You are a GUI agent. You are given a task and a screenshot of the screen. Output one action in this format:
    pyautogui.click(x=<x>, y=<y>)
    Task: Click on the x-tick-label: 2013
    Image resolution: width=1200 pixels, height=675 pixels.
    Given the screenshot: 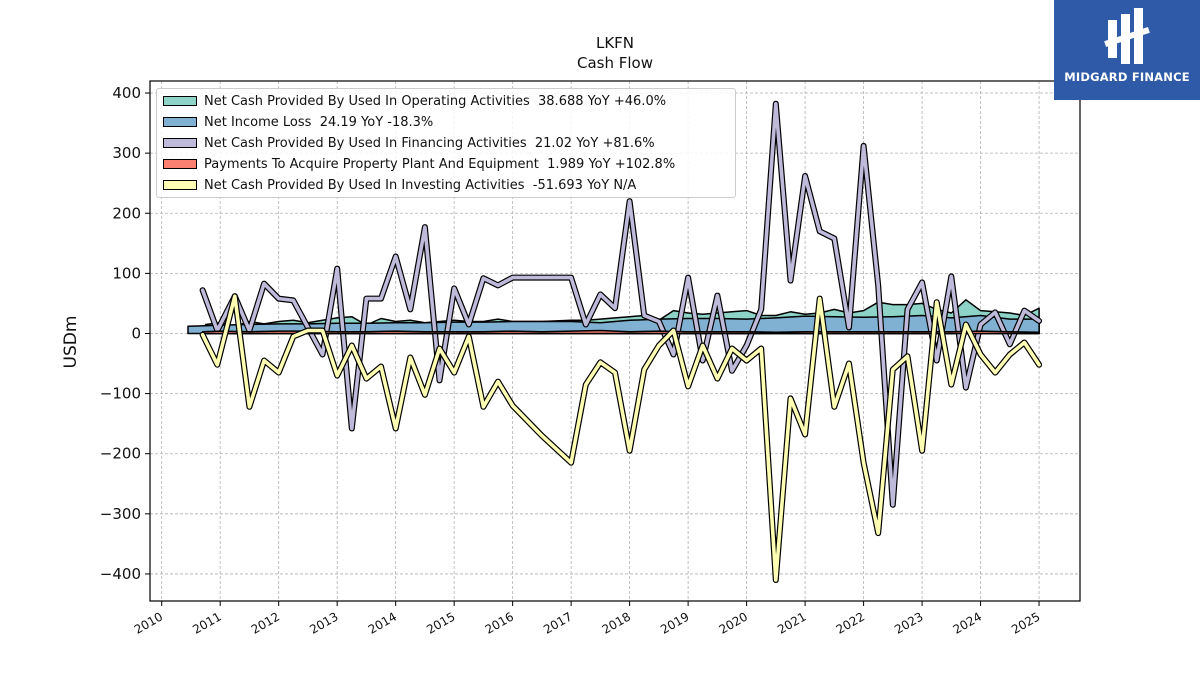 What is the action you would take?
    pyautogui.click(x=323, y=622)
    